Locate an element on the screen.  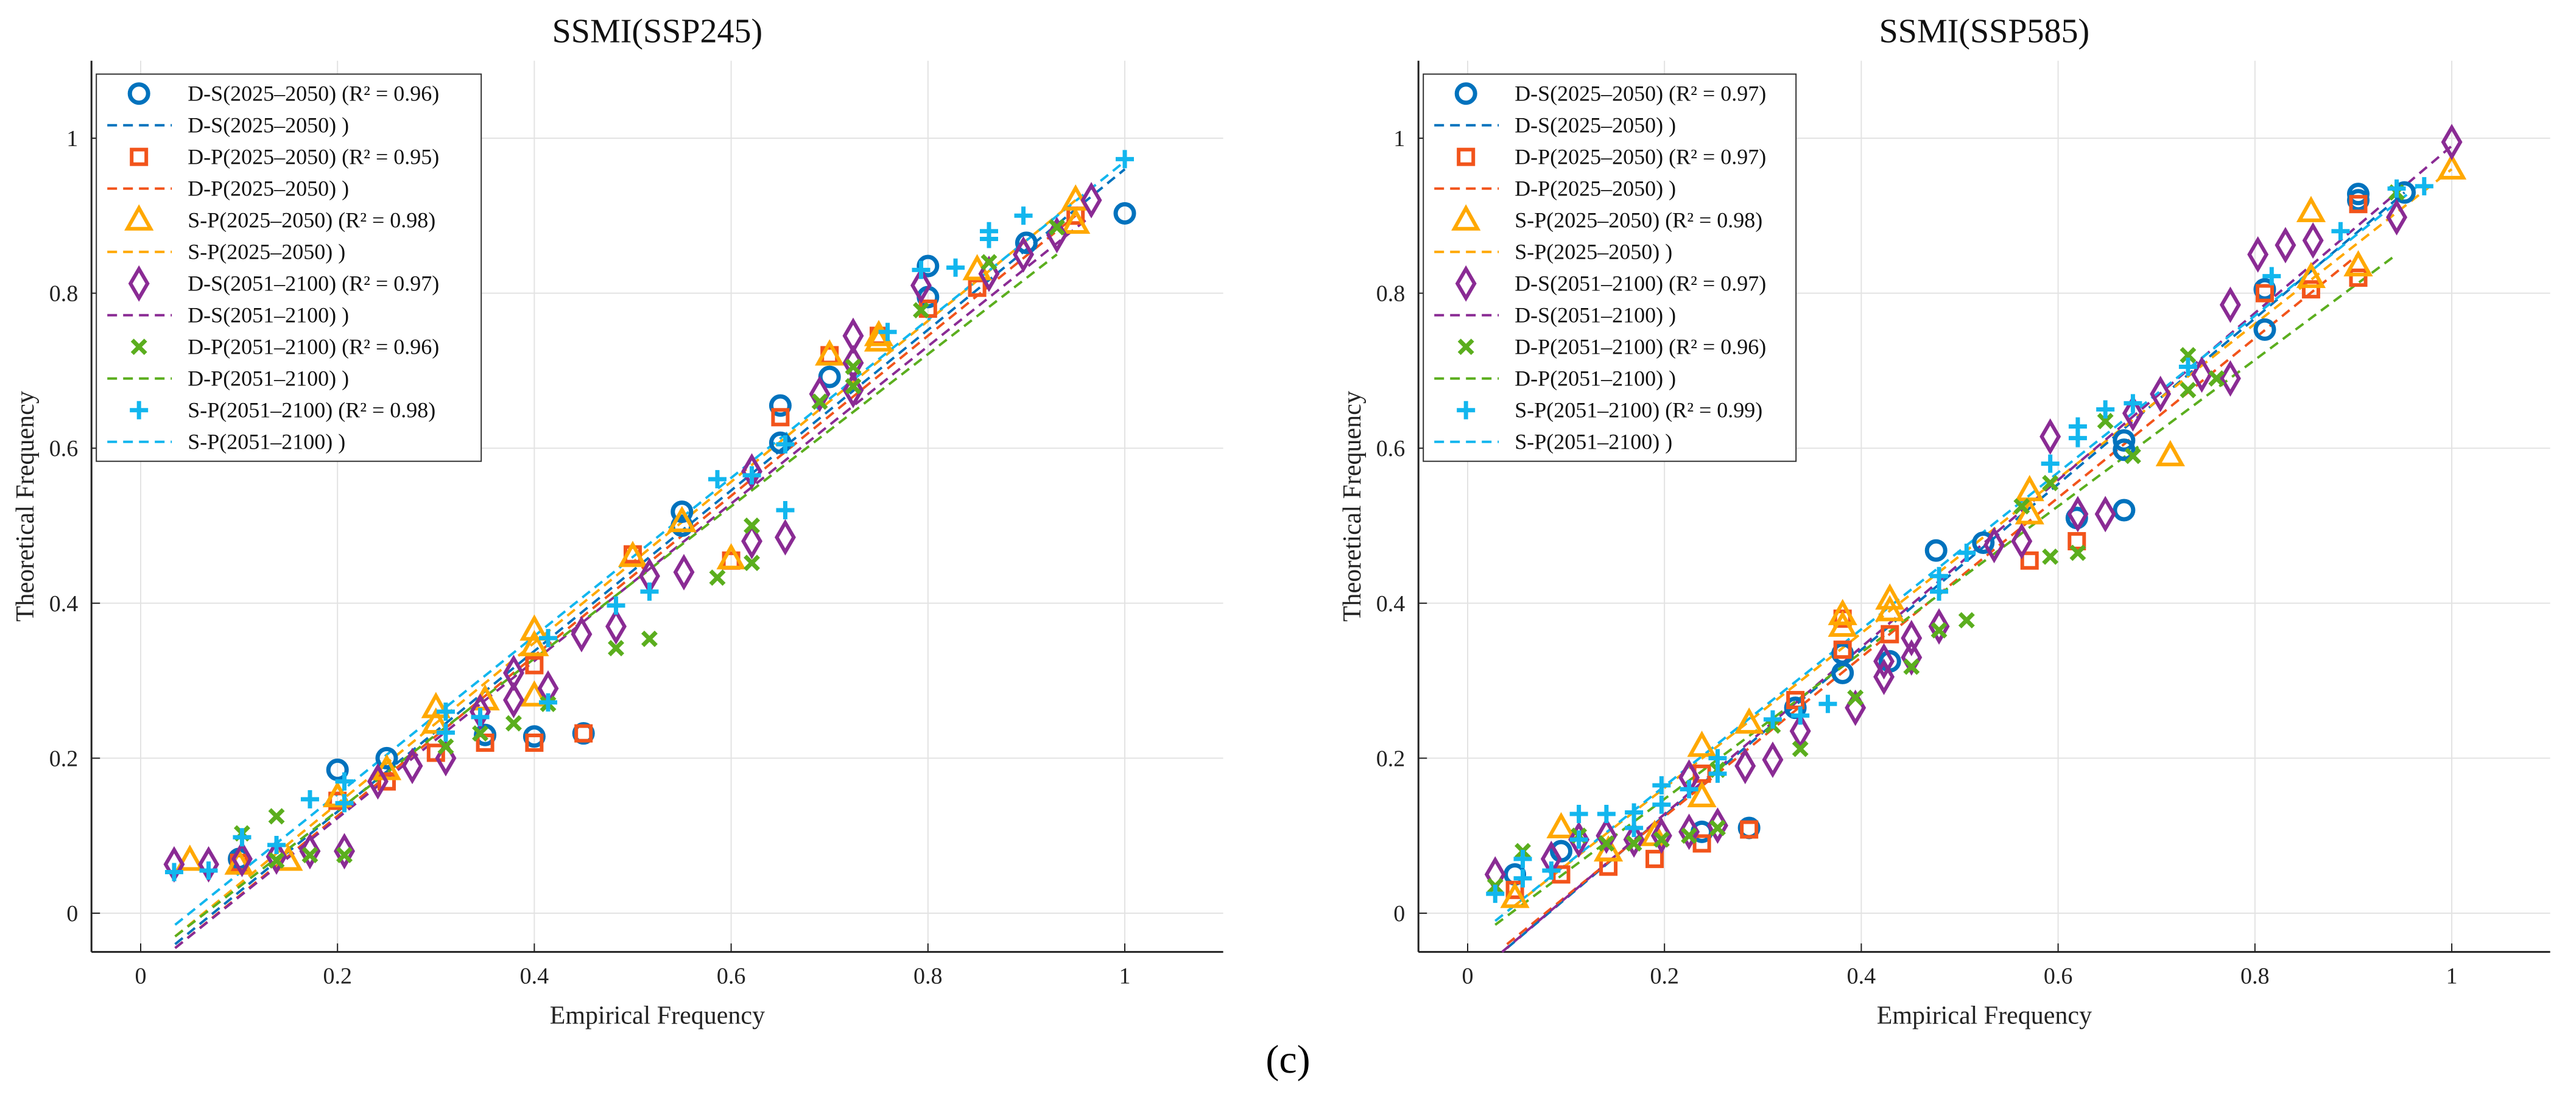
x-axis-label: Empirical Frequency is located at coordinates (1984, 1016).